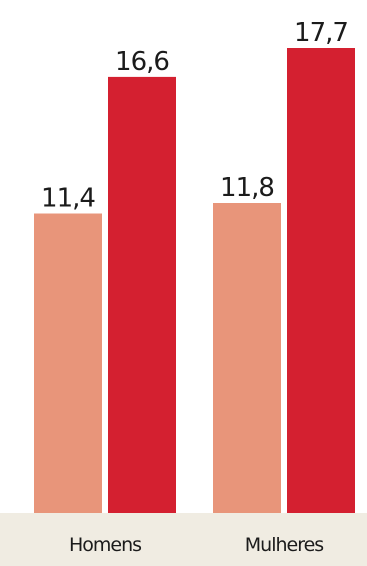  What do you see at coordinates (142, 62) in the screenshot?
I see `data-label-homens-series-2: 16,6` at bounding box center [142, 62].